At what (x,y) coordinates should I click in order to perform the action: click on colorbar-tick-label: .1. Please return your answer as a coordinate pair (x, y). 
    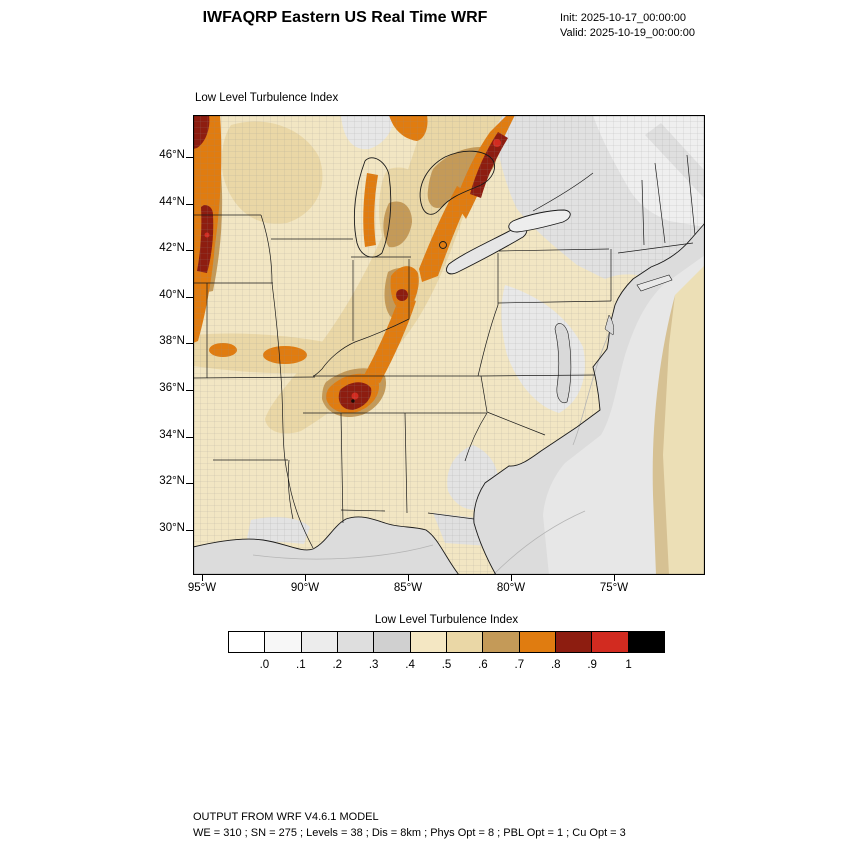
    Looking at the image, I should click on (301, 665).